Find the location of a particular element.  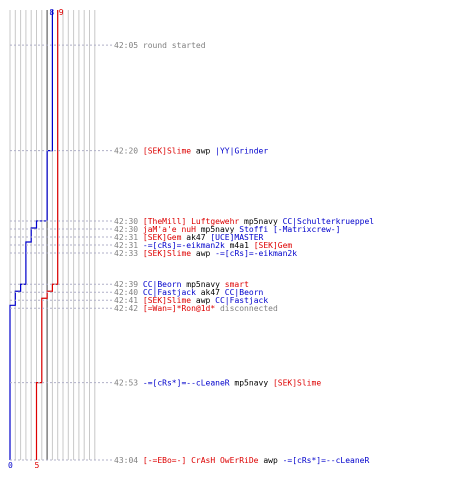

log-text: smart is located at coordinates (237, 284).